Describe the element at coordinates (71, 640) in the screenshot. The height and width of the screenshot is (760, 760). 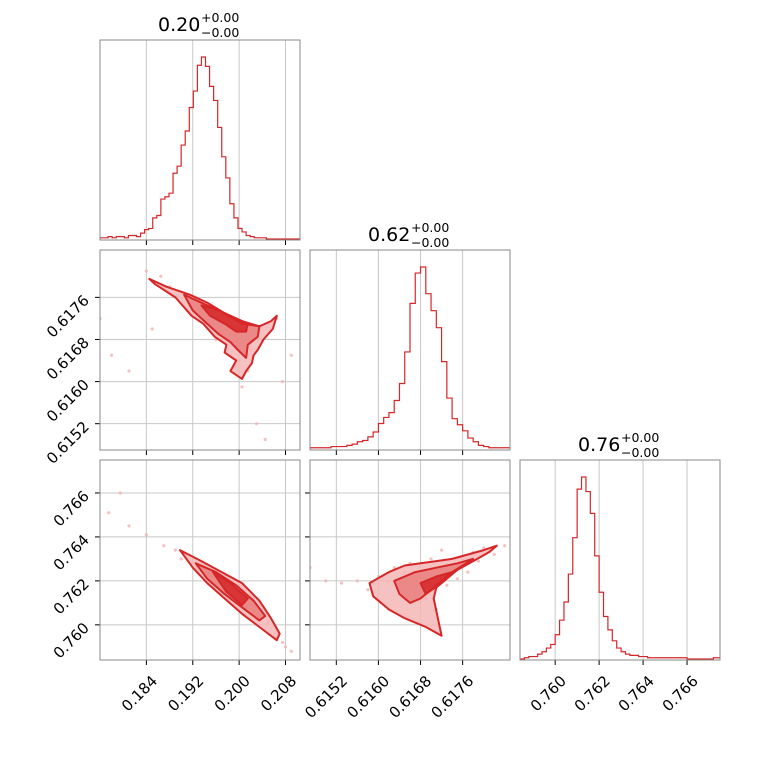
I see `y-tick-label-2-0: 0.760` at that location.